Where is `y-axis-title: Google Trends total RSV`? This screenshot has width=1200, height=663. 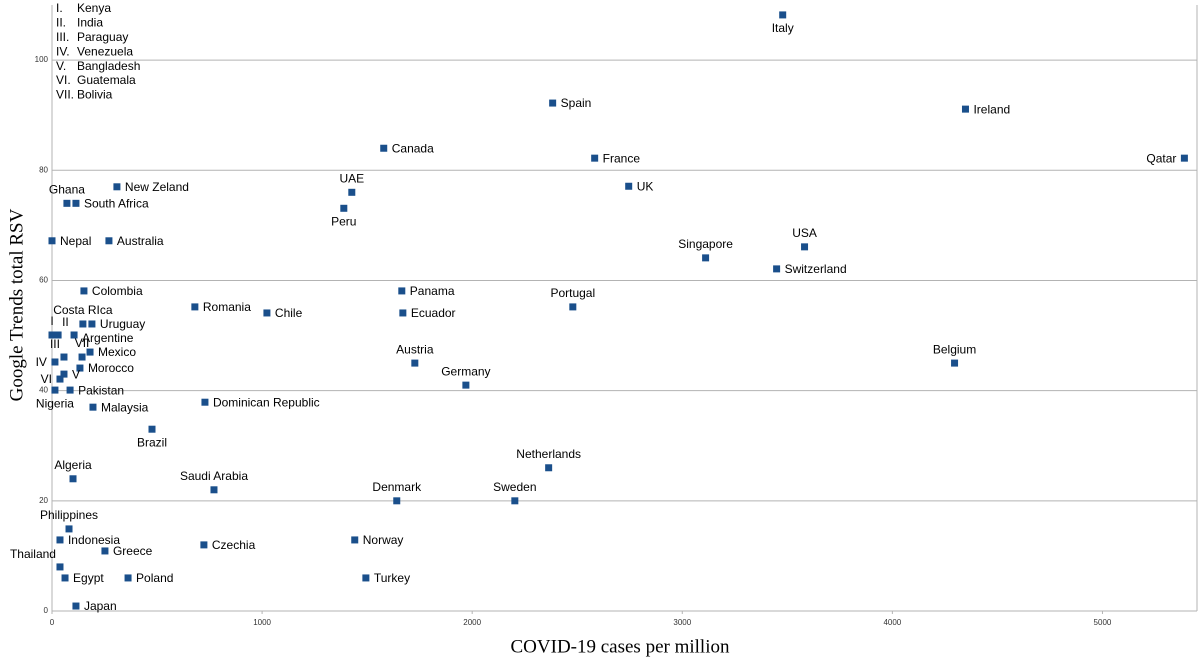
y-axis-title: Google Trends total RSV is located at coordinates (16, 304).